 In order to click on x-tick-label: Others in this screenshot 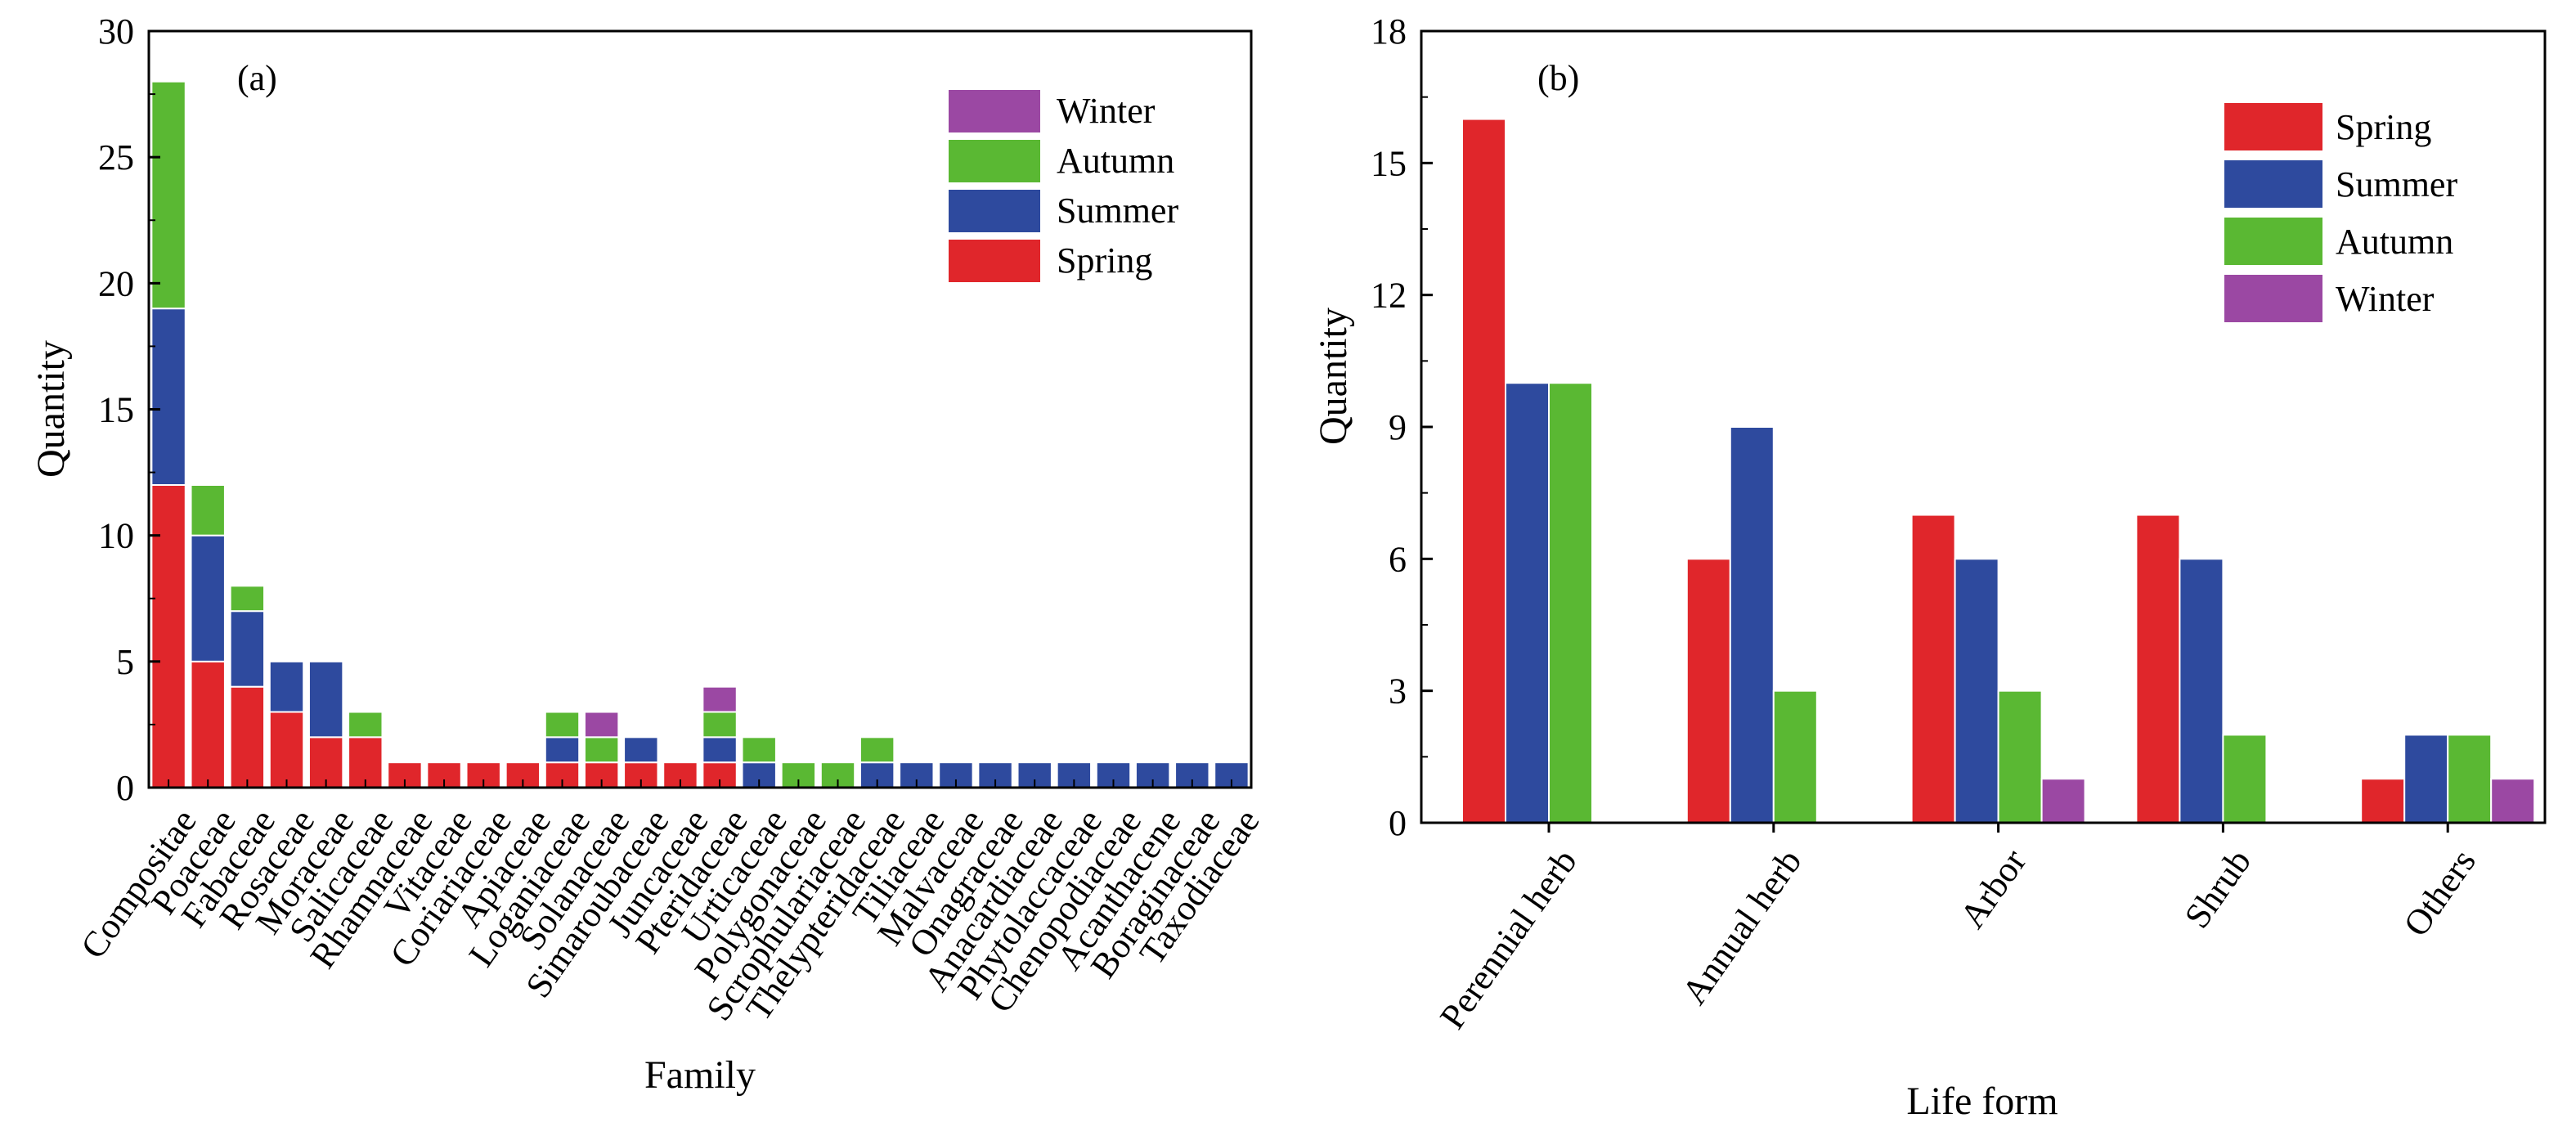, I will do `click(2440, 893)`.